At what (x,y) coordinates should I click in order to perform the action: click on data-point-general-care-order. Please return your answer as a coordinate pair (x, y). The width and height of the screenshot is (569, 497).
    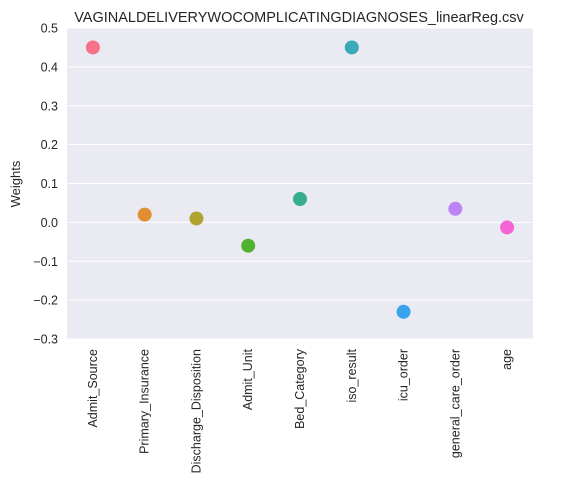
    Looking at the image, I should click on (455, 208).